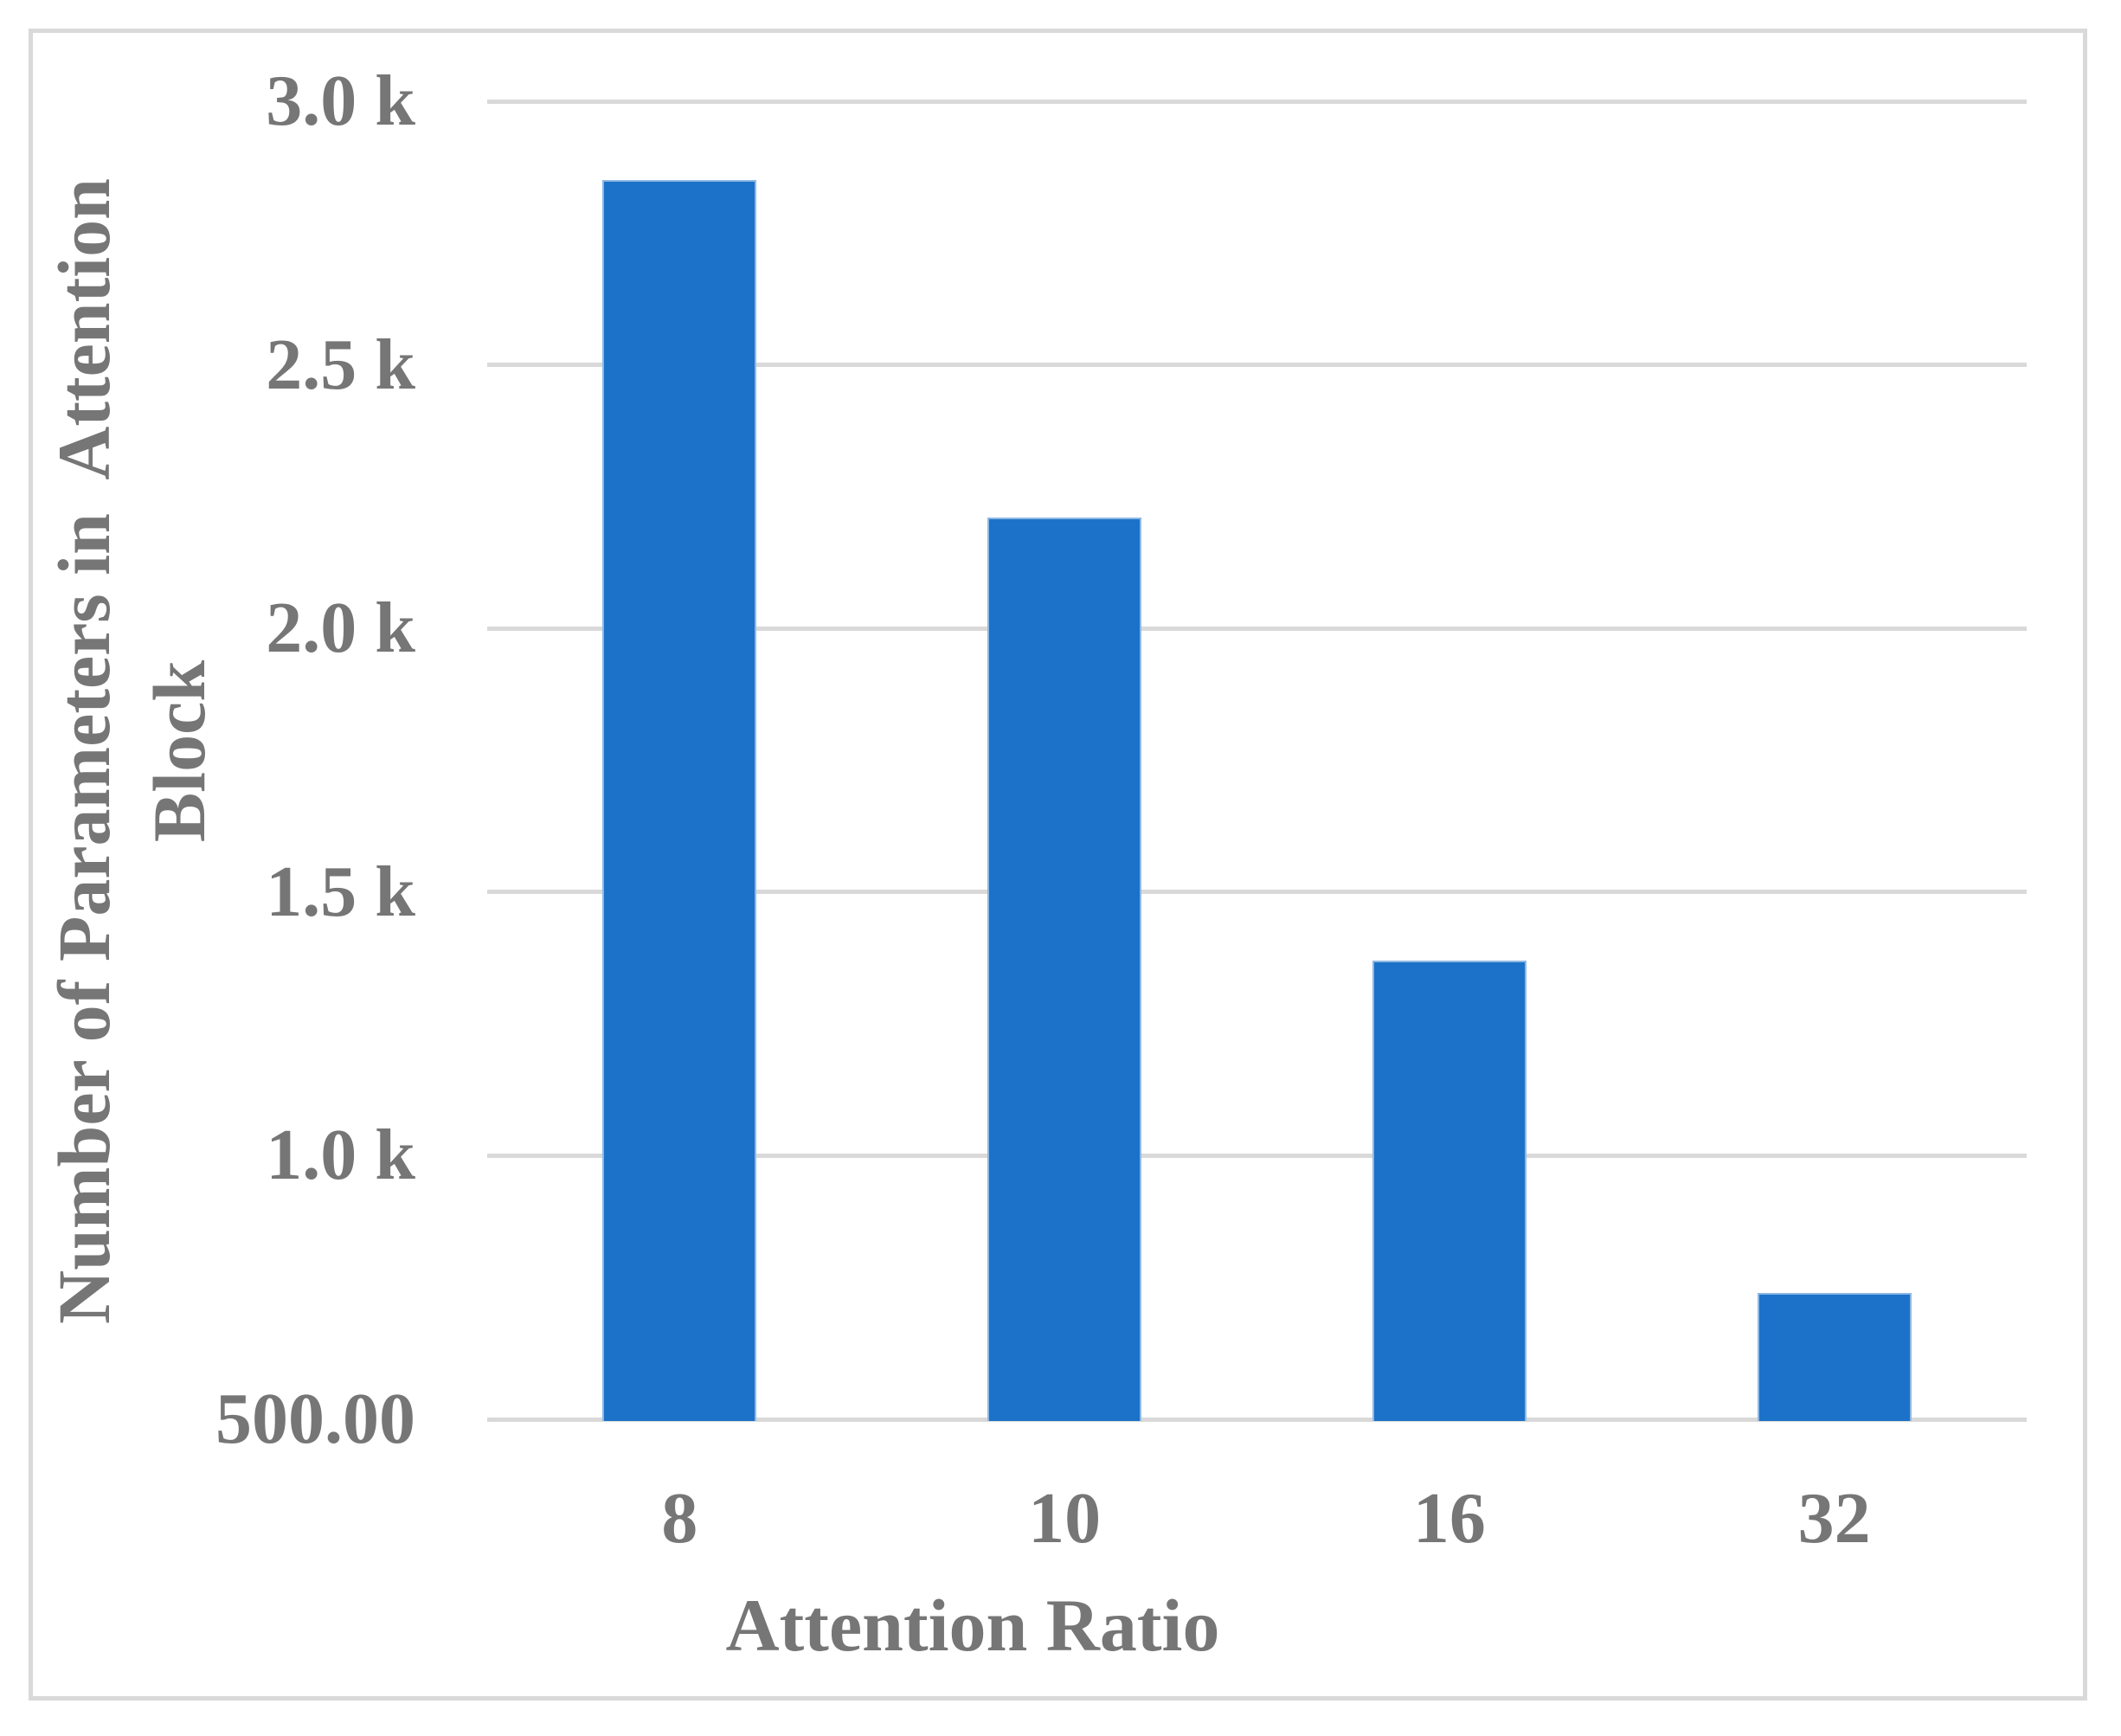 The width and height of the screenshot is (2121, 1736). Describe the element at coordinates (1834, 1519) in the screenshot. I see `x-tick-label: 32` at that location.